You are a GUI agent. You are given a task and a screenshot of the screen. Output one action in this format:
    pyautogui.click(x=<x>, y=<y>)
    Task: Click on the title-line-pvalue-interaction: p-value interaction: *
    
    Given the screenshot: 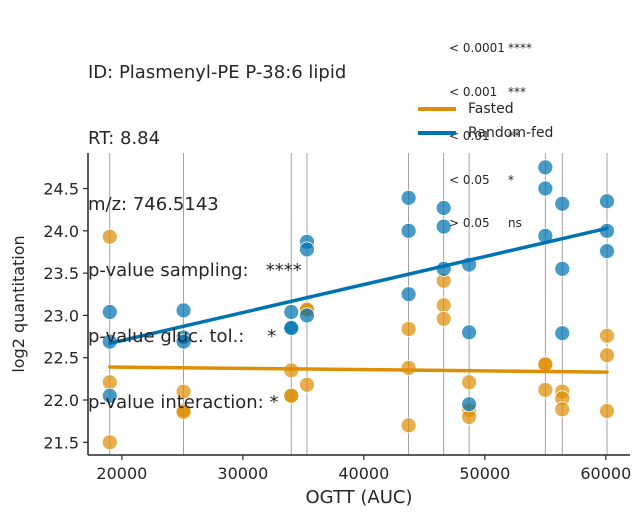 What is the action you would take?
    pyautogui.click(x=183, y=402)
    